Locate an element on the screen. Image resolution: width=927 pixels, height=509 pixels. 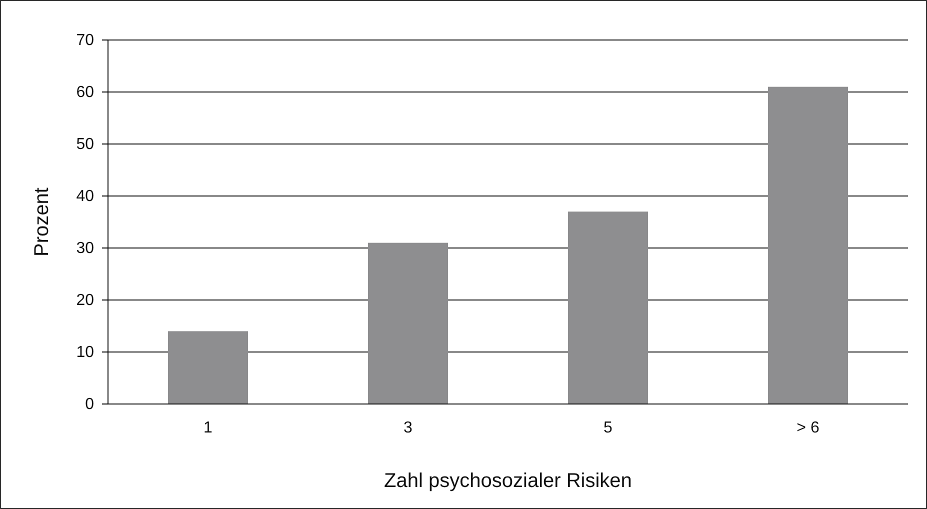
y-tick-label: 70 is located at coordinates (85, 41).